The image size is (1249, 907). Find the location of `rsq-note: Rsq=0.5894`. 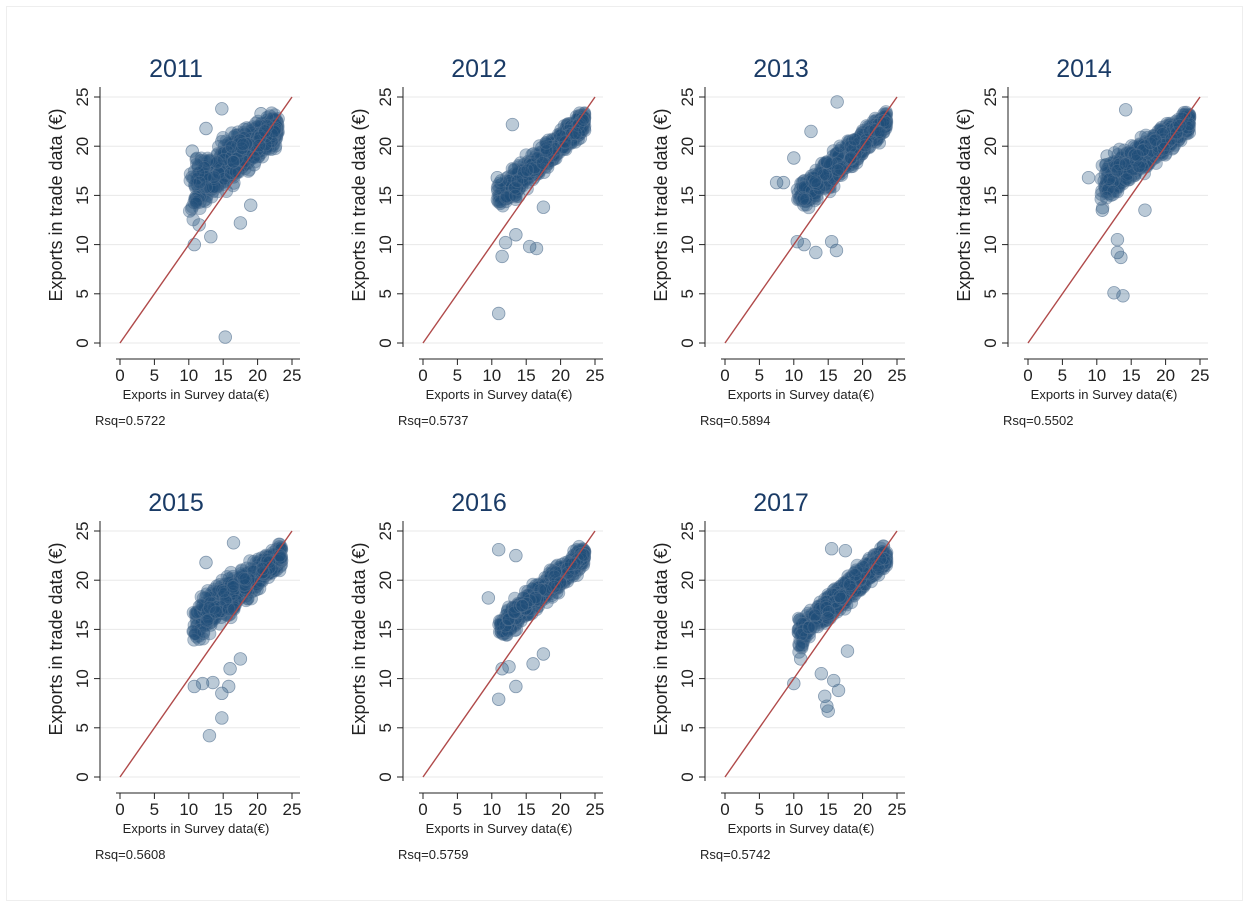

rsq-note: Rsq=0.5894 is located at coordinates (735, 420).